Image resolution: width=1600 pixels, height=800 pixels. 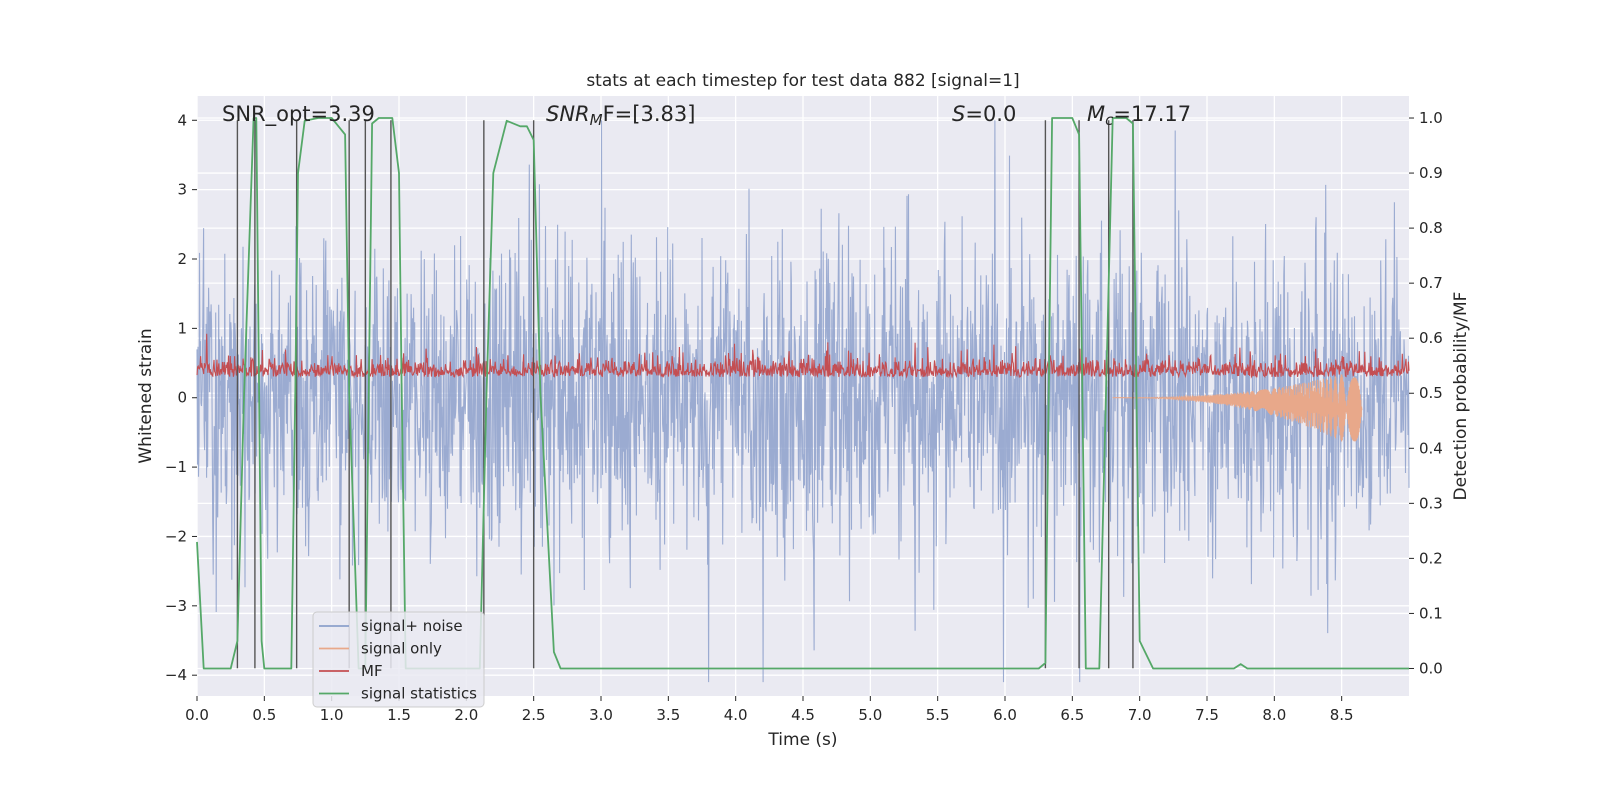 What do you see at coordinates (419, 694) in the screenshot?
I see `legend-label: signal statistics` at bounding box center [419, 694].